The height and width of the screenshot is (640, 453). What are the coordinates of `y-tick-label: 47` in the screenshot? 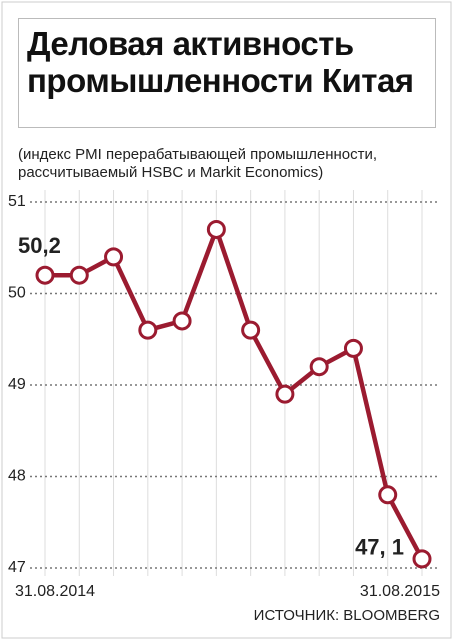 It's located at (17, 567).